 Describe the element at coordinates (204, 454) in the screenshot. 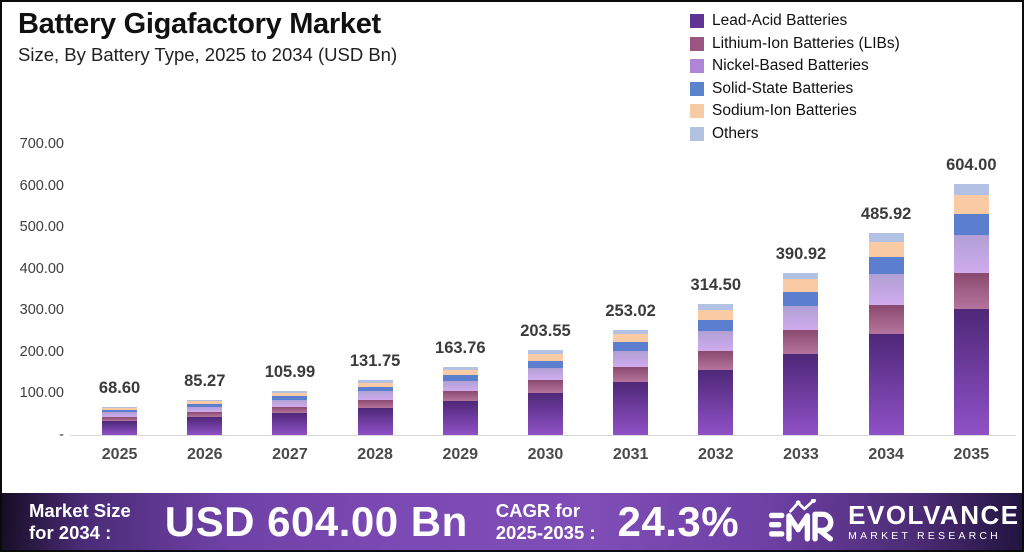

I see `x-tick-label: 2026` at that location.